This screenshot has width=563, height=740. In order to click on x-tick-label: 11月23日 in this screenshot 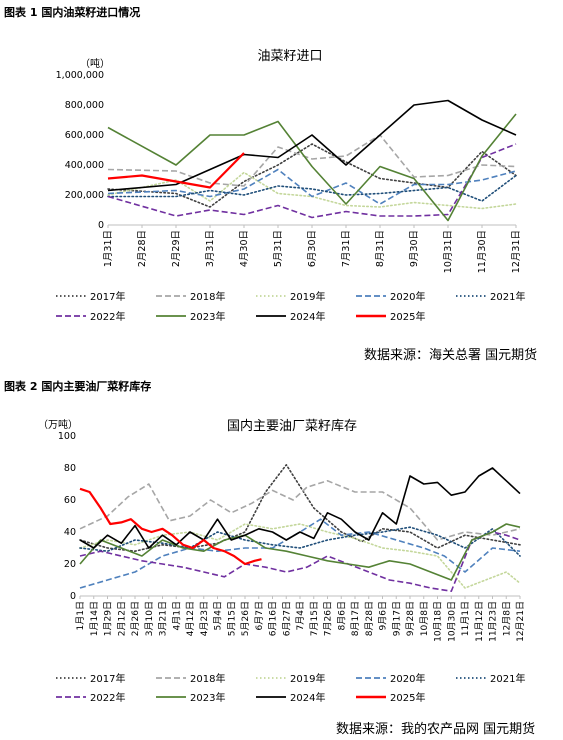, I will do `click(493, 621)`.